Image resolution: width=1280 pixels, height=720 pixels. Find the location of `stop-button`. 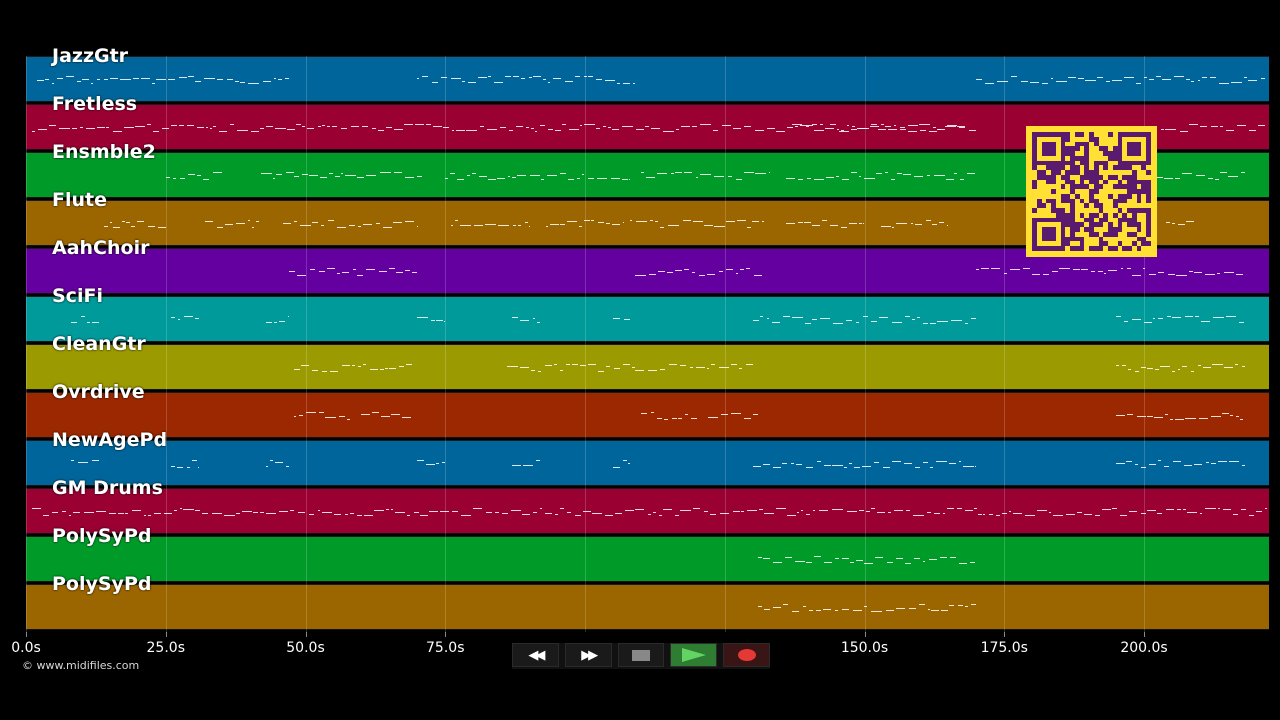

stop-button is located at coordinates (641, 655).